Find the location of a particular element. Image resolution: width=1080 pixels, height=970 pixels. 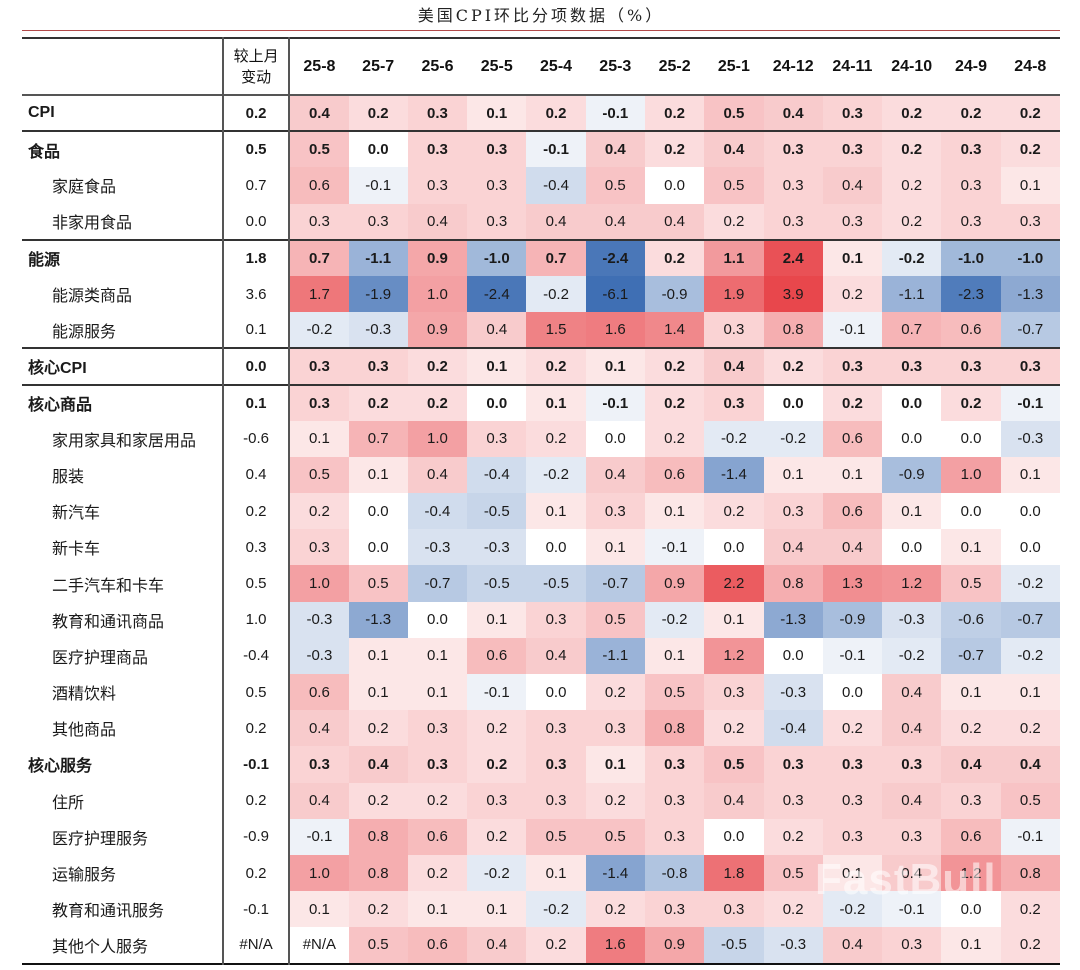

heatmap-cell: 0.8 is located at coordinates (793, 583).